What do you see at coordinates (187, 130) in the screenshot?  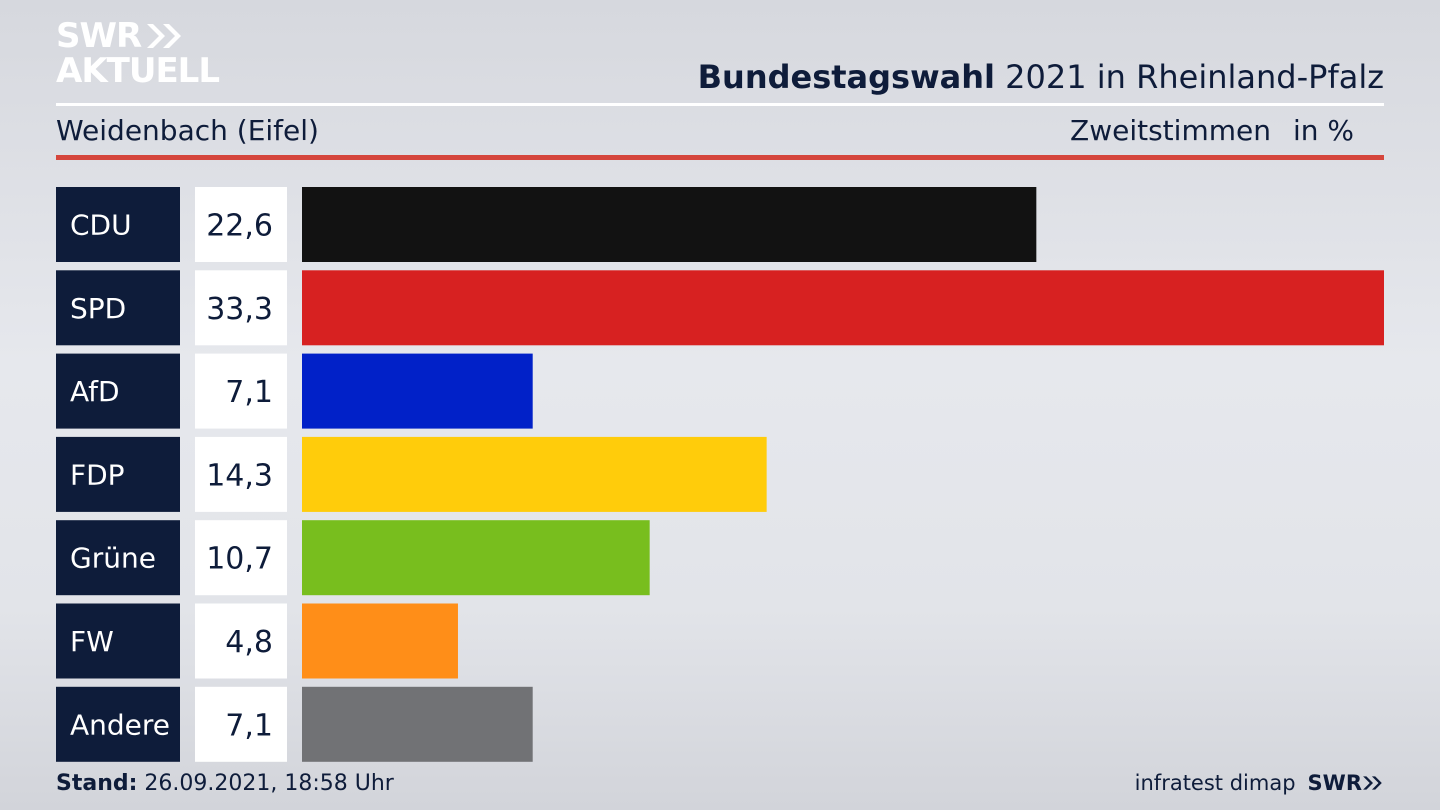 I see `location-label: Weidenbach (Eifel)` at bounding box center [187, 130].